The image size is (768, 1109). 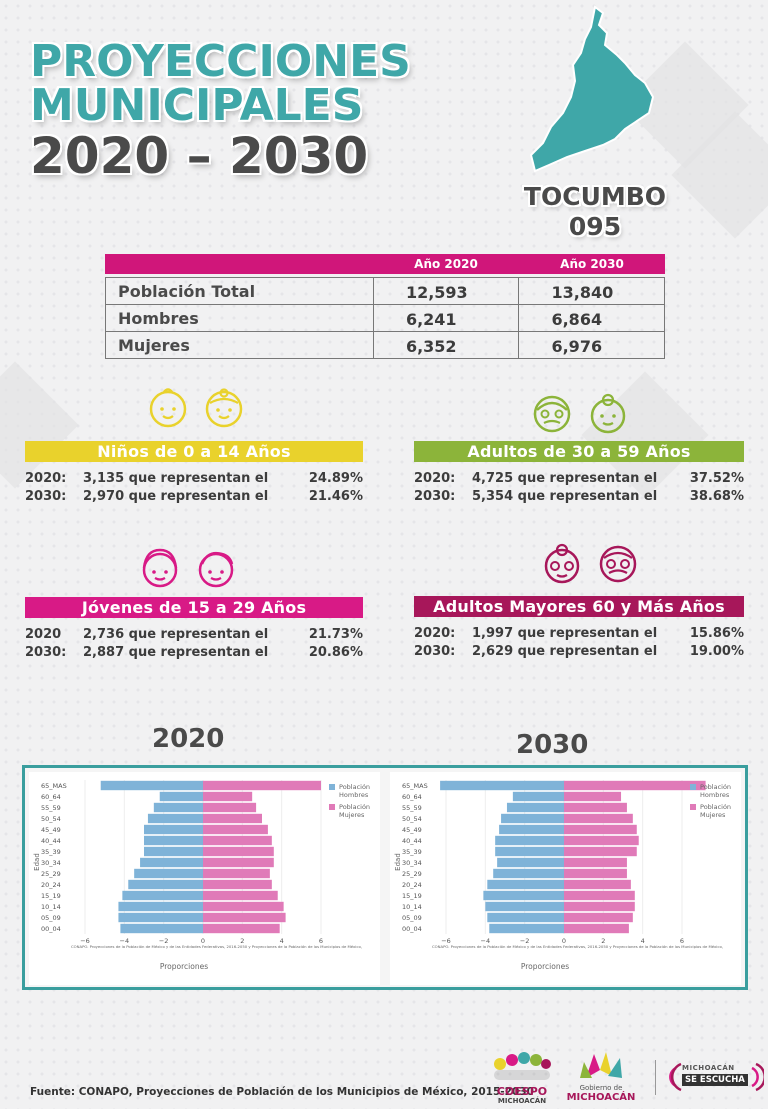 What do you see at coordinates (412, 863) in the screenshot?
I see `y-tick-label: 30_34` at bounding box center [412, 863].